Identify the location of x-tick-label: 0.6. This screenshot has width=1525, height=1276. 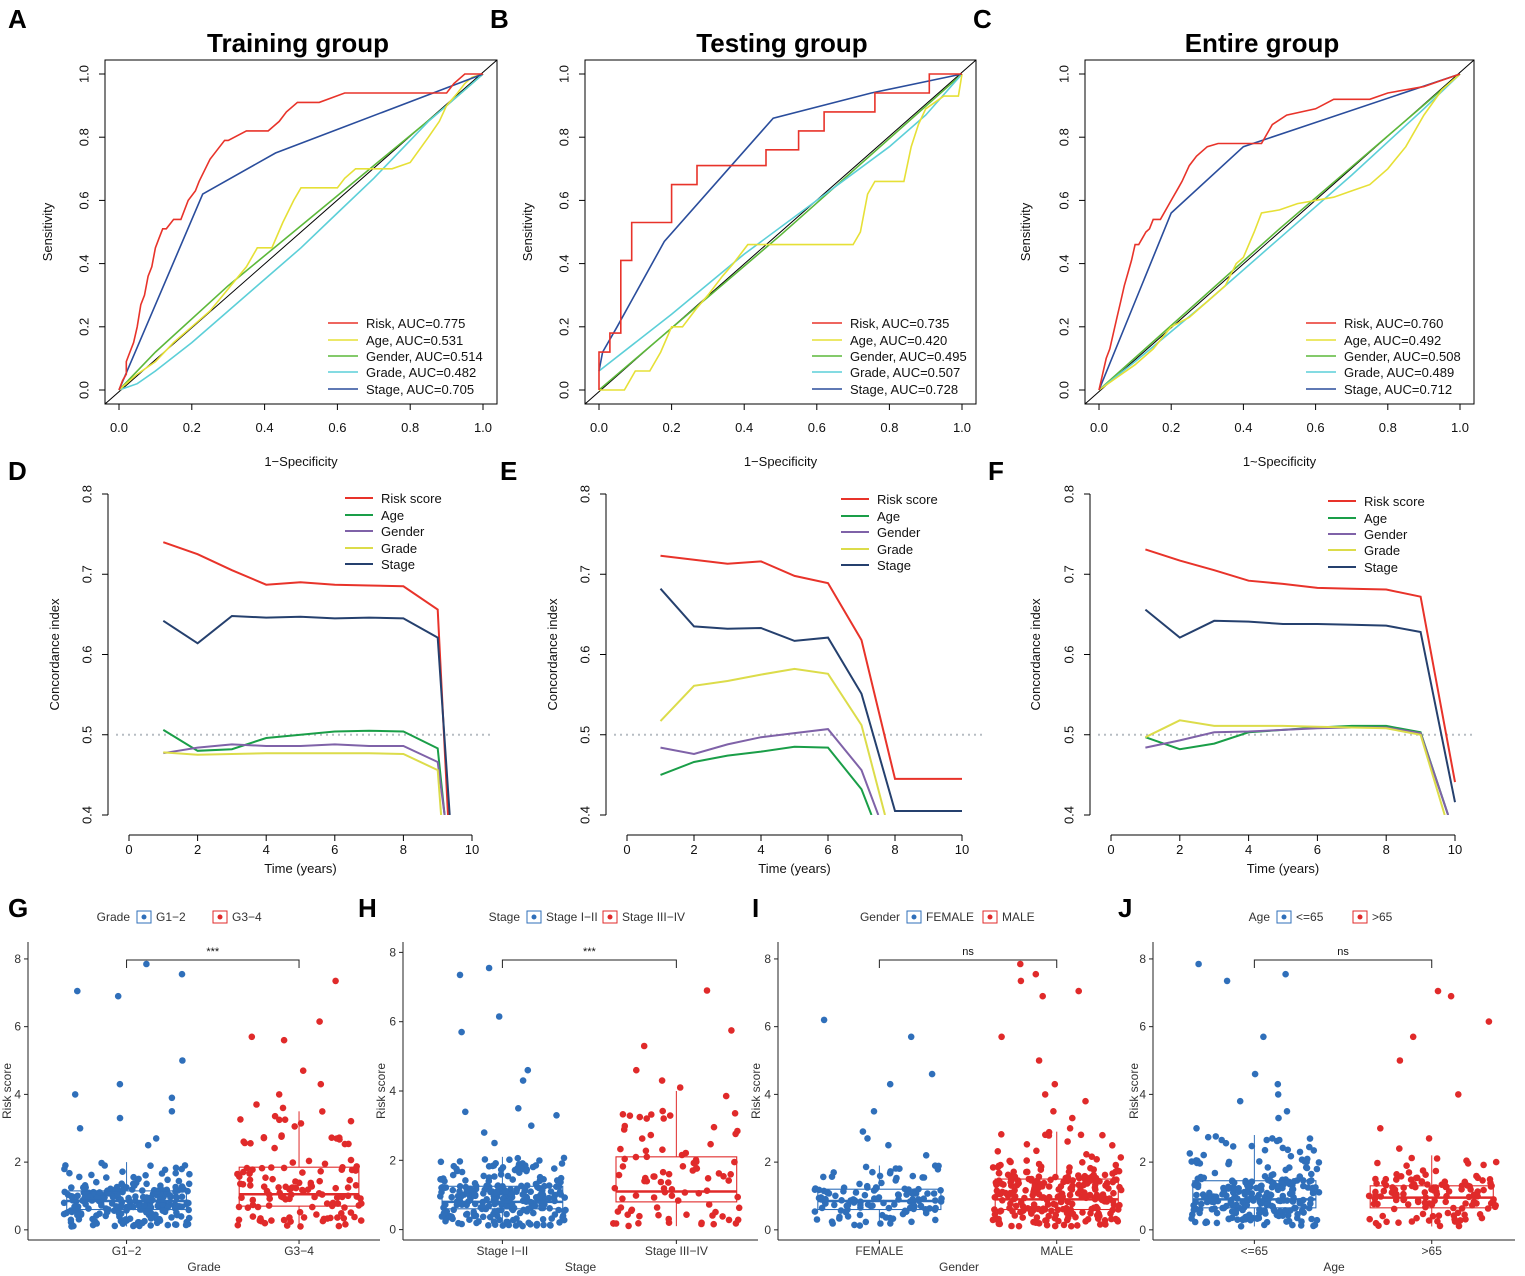
(337, 427).